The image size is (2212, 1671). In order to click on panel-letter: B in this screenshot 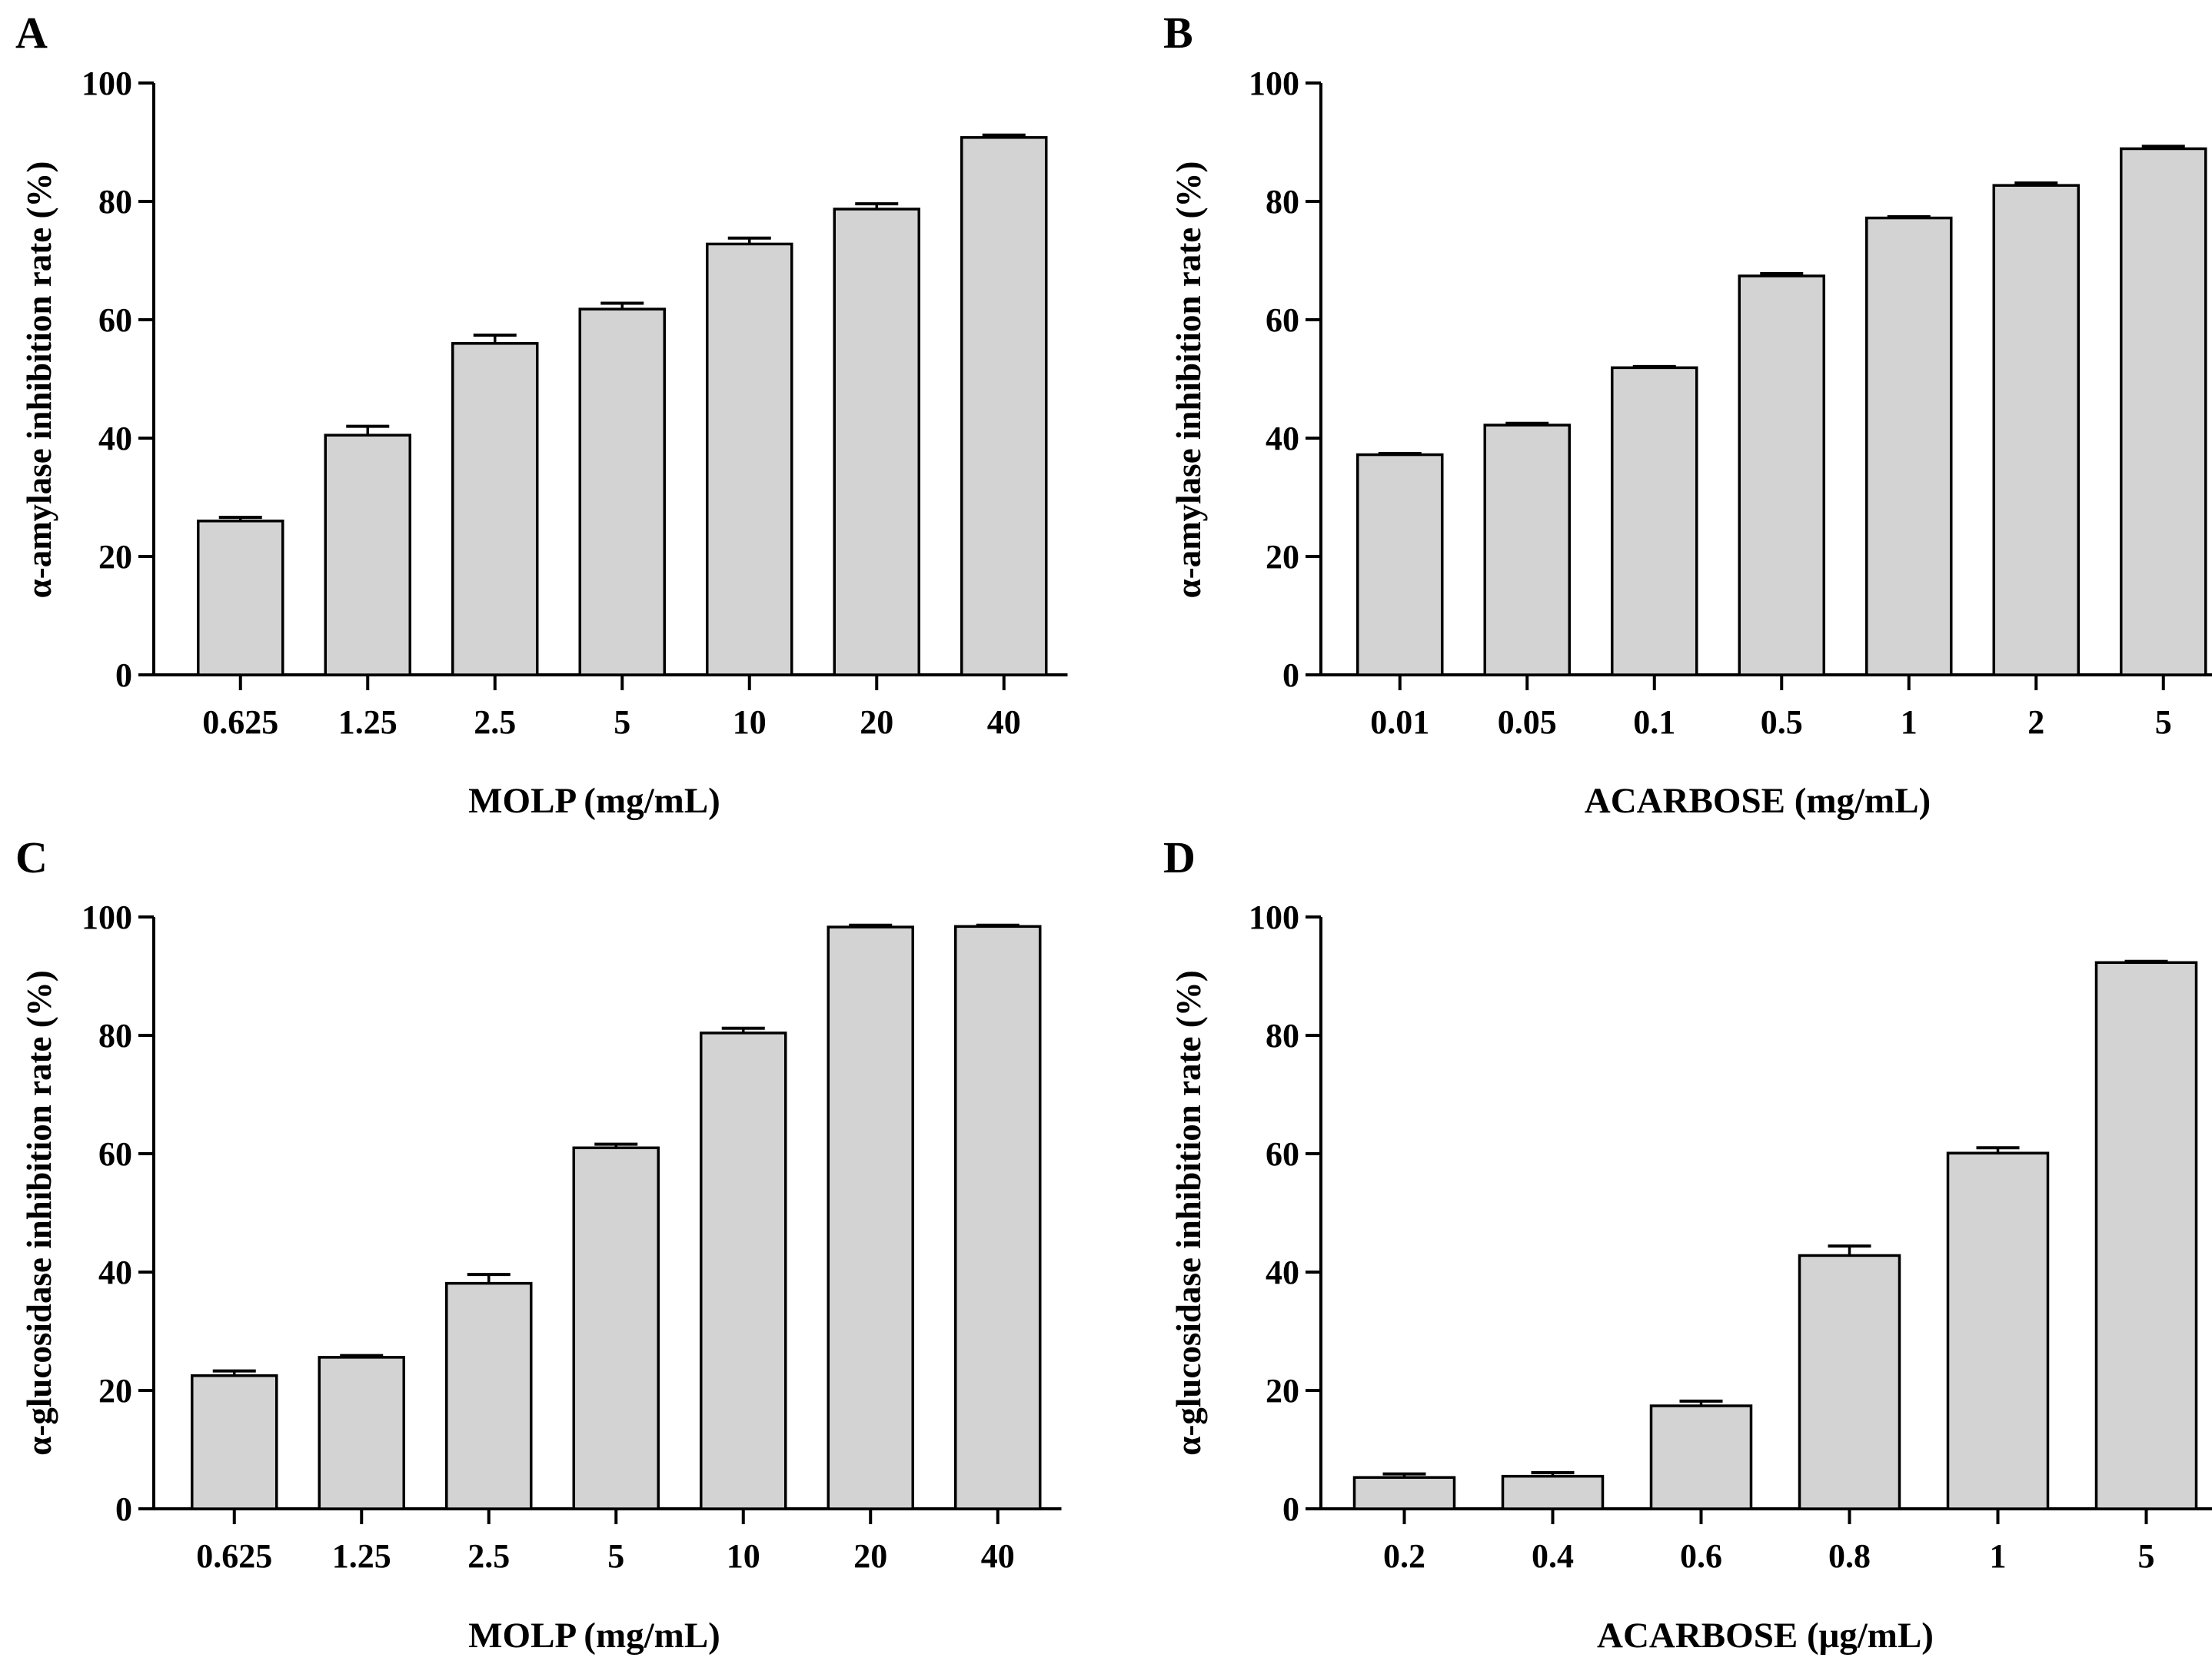, I will do `click(1178, 33)`.